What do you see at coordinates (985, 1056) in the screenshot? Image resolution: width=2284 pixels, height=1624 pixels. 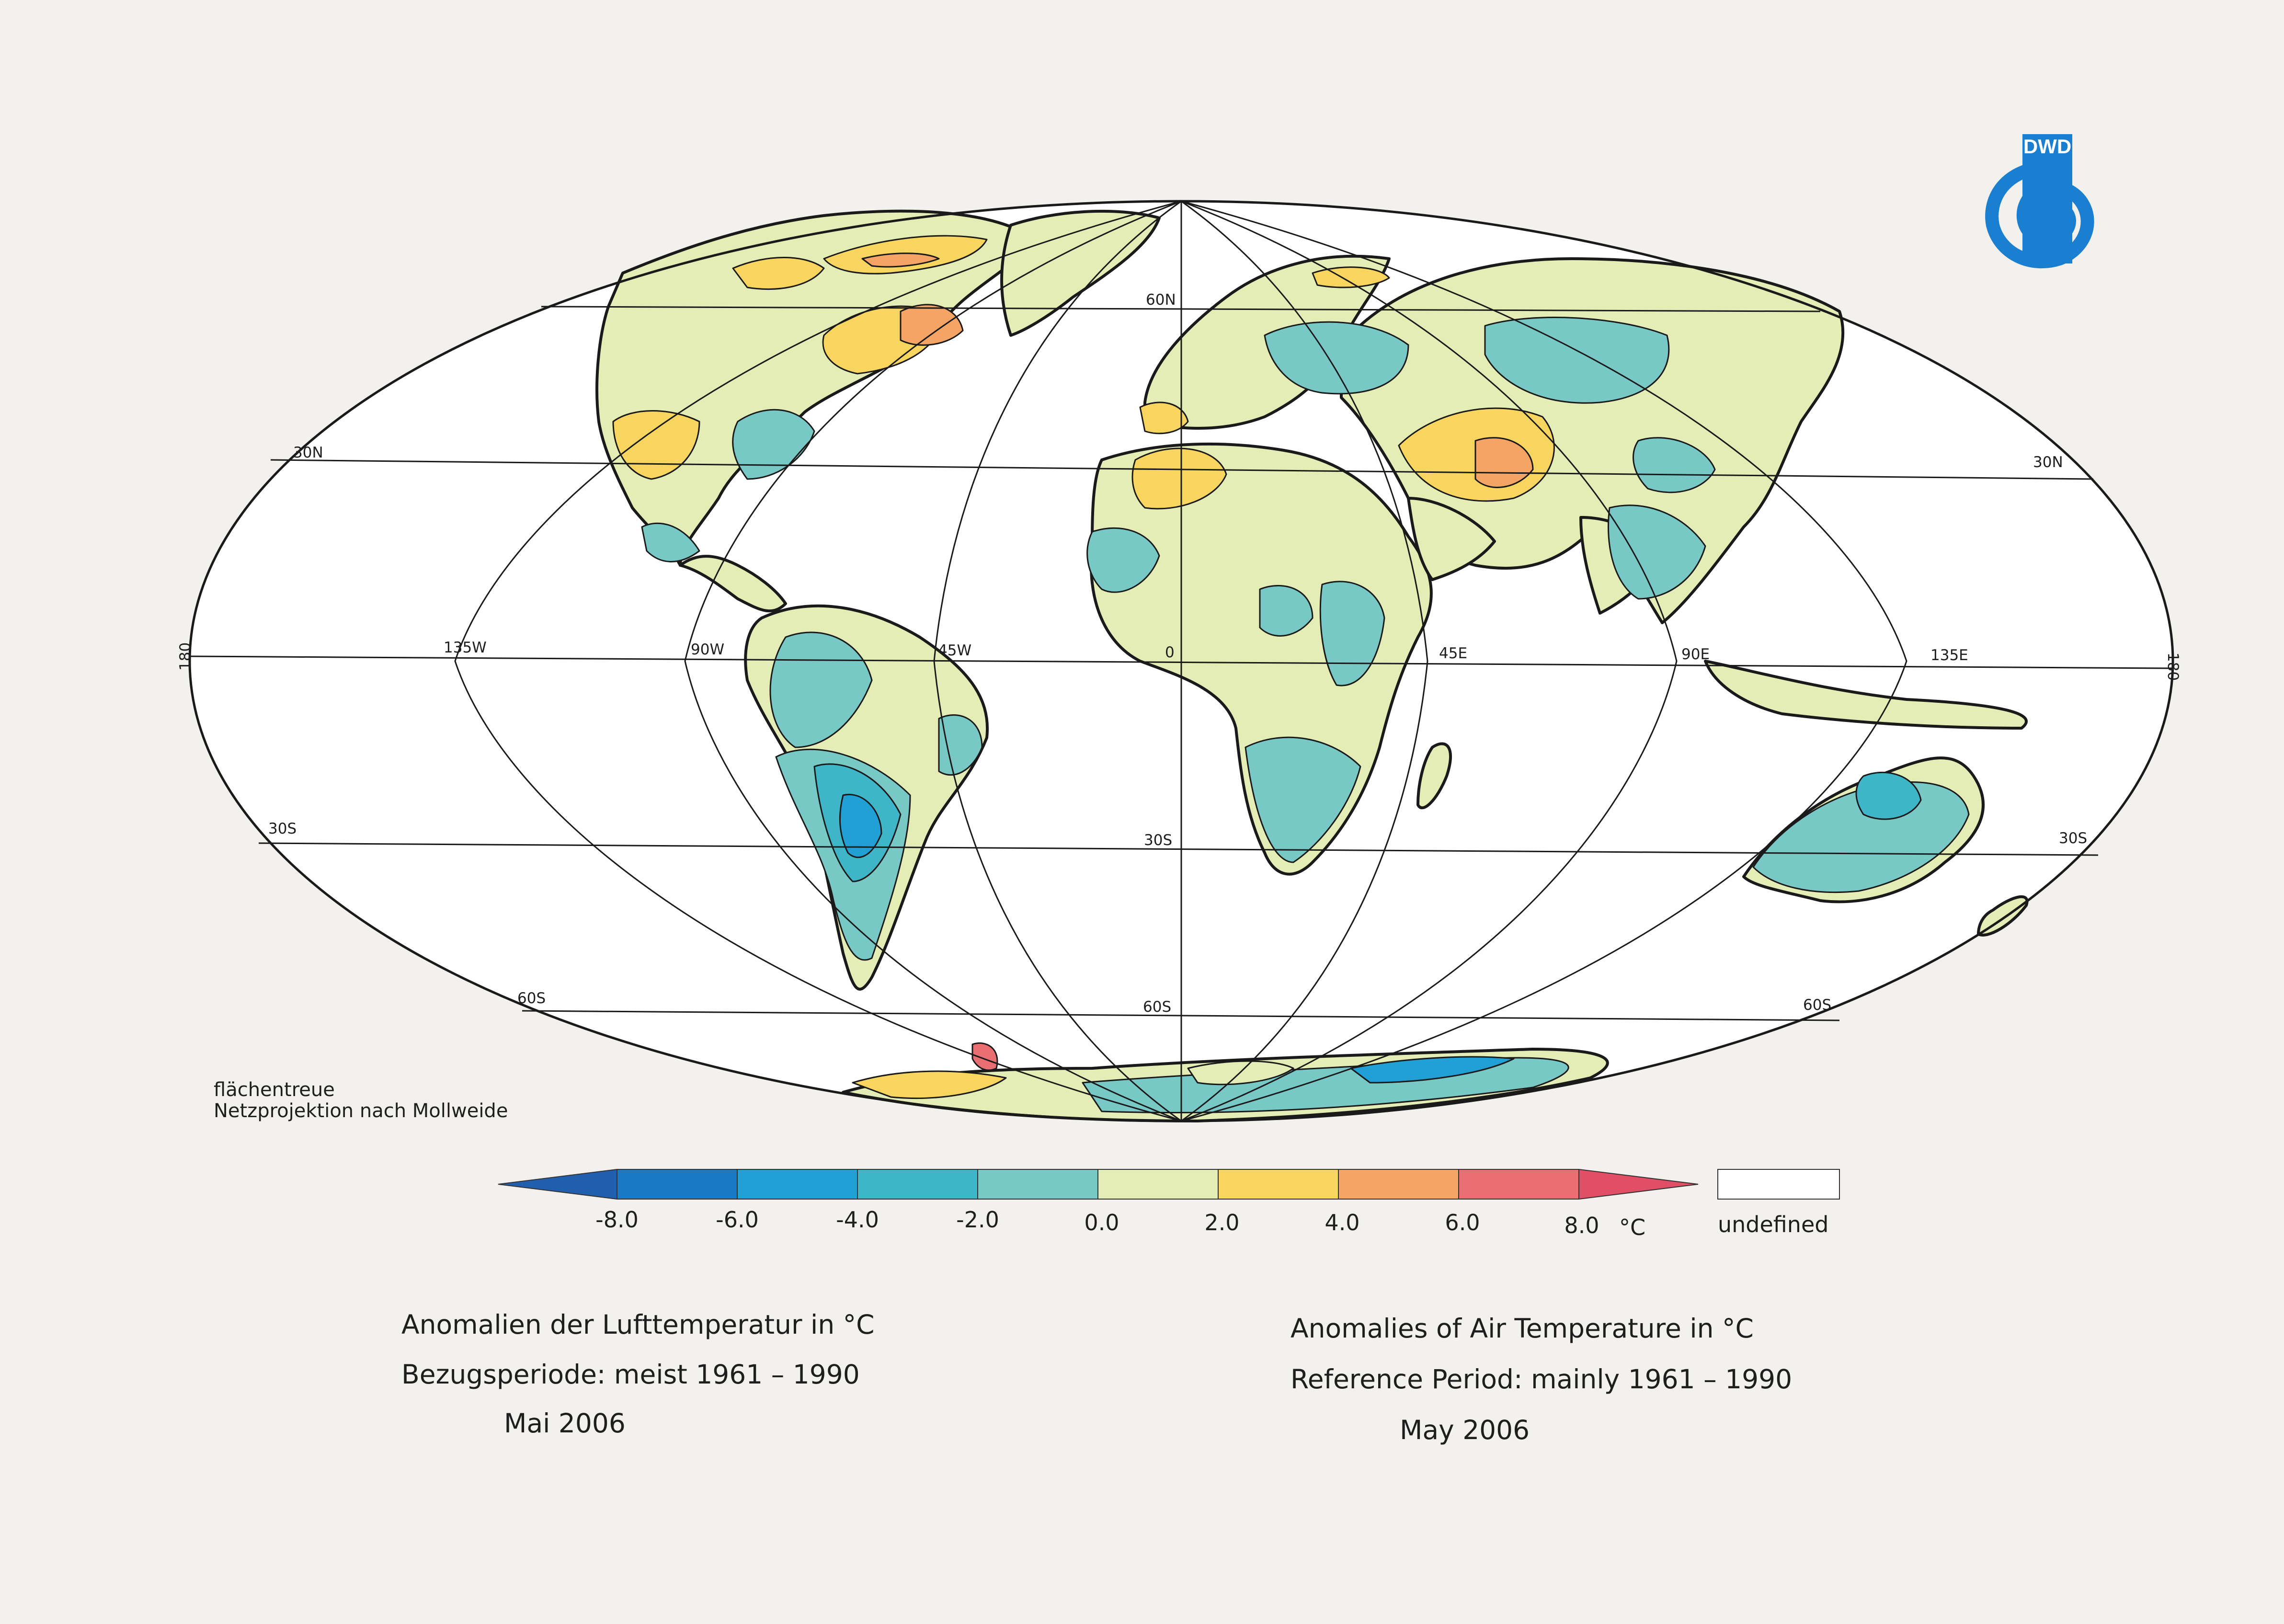 I see `warm-region-antarctic-peninsula-core` at bounding box center [985, 1056].